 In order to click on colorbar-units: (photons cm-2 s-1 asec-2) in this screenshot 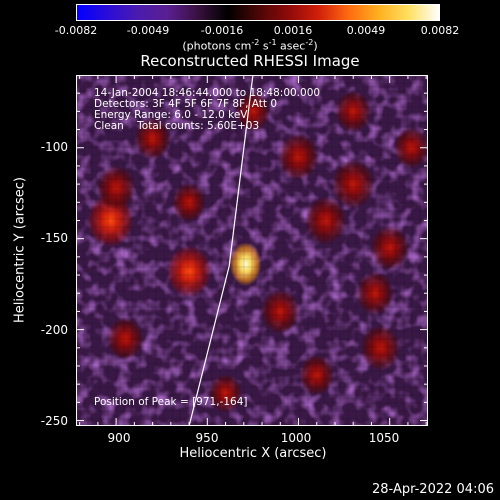, I will do `click(250, 45)`.